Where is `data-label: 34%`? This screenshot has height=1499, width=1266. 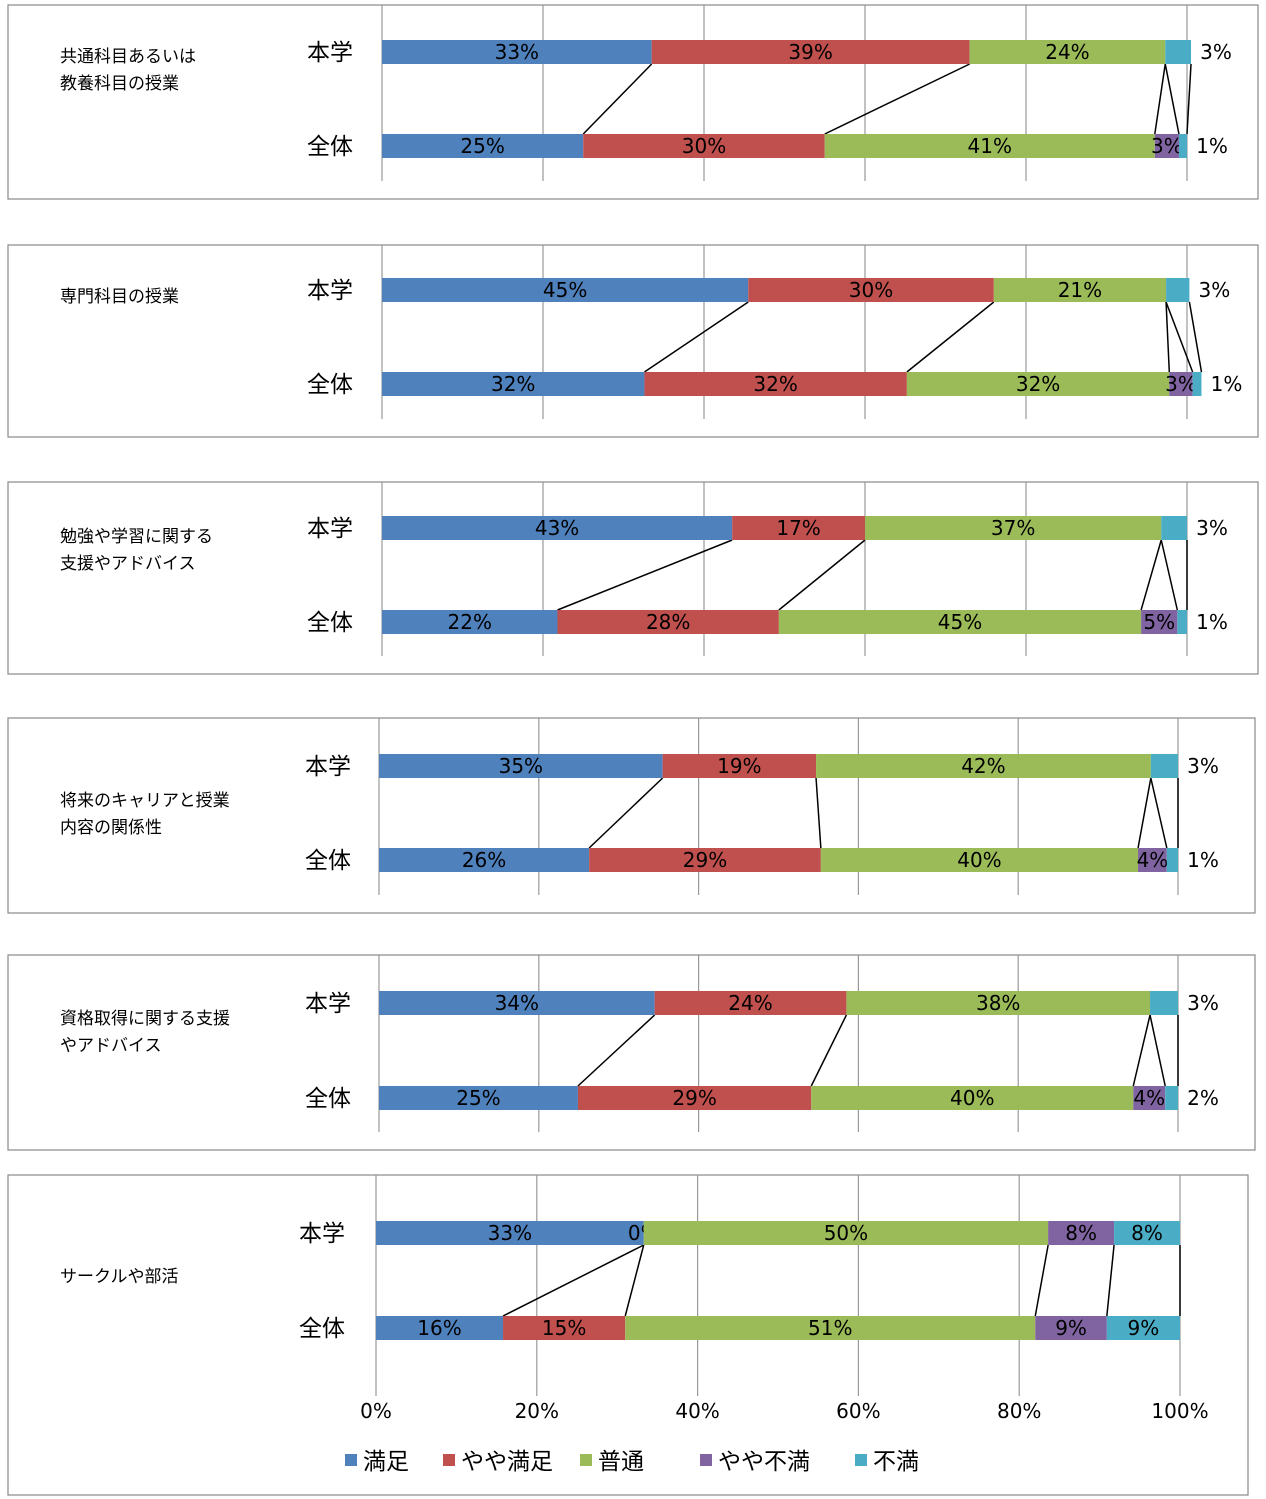
data-label: 34% is located at coordinates (517, 1003).